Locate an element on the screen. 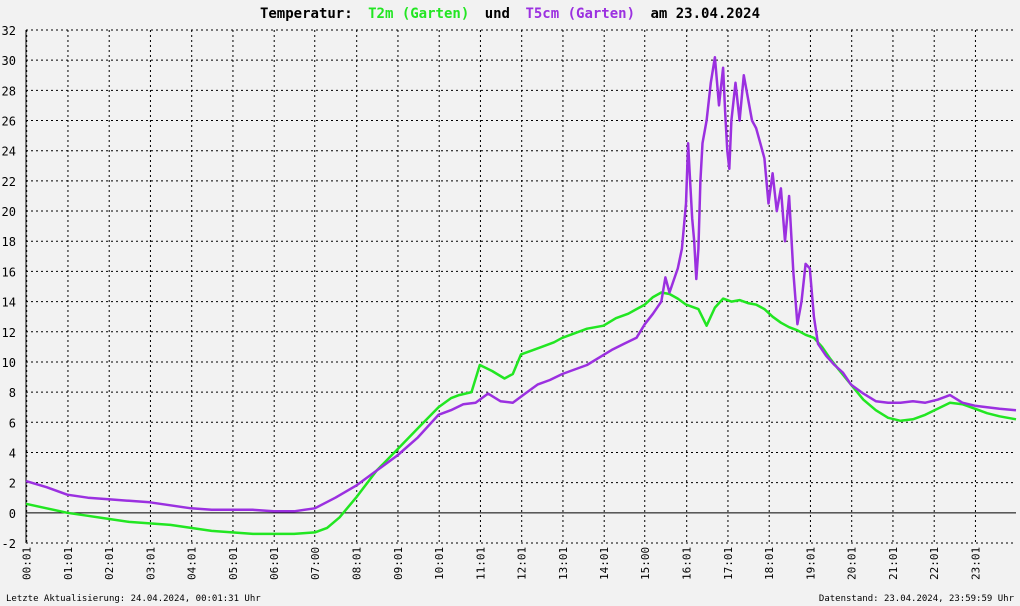 This screenshot has width=1020, height=606. x-tick-label: 10:01 is located at coordinates (439, 563).